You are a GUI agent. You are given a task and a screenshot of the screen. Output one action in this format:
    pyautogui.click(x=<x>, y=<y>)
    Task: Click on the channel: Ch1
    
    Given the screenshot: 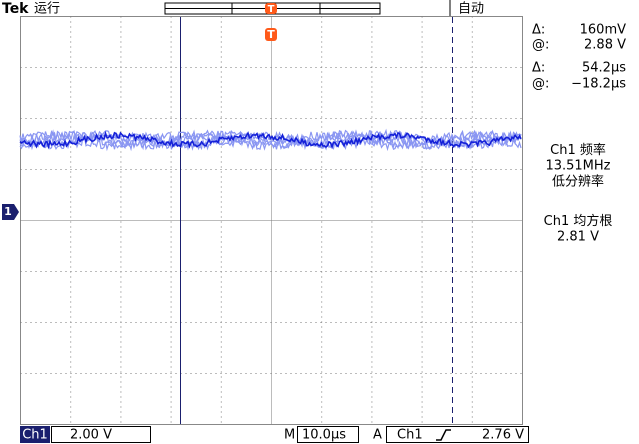 What is the action you would take?
    pyautogui.click(x=35, y=435)
    